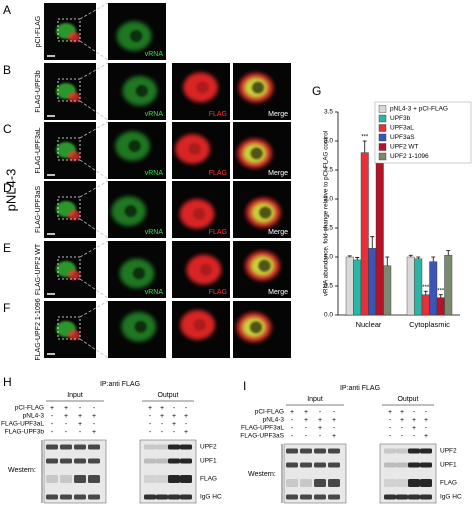 The height and width of the screenshot is (507, 474). I want to click on band-label: UPF2, so click(208, 447).